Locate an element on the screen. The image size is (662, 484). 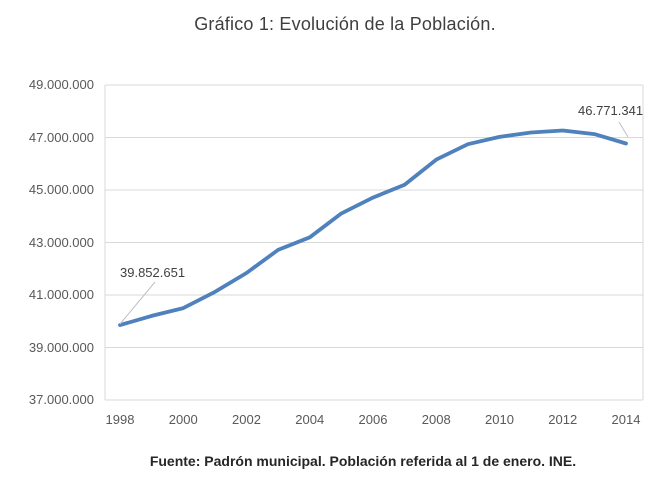
x-tick-label: 2000 is located at coordinates (183, 419).